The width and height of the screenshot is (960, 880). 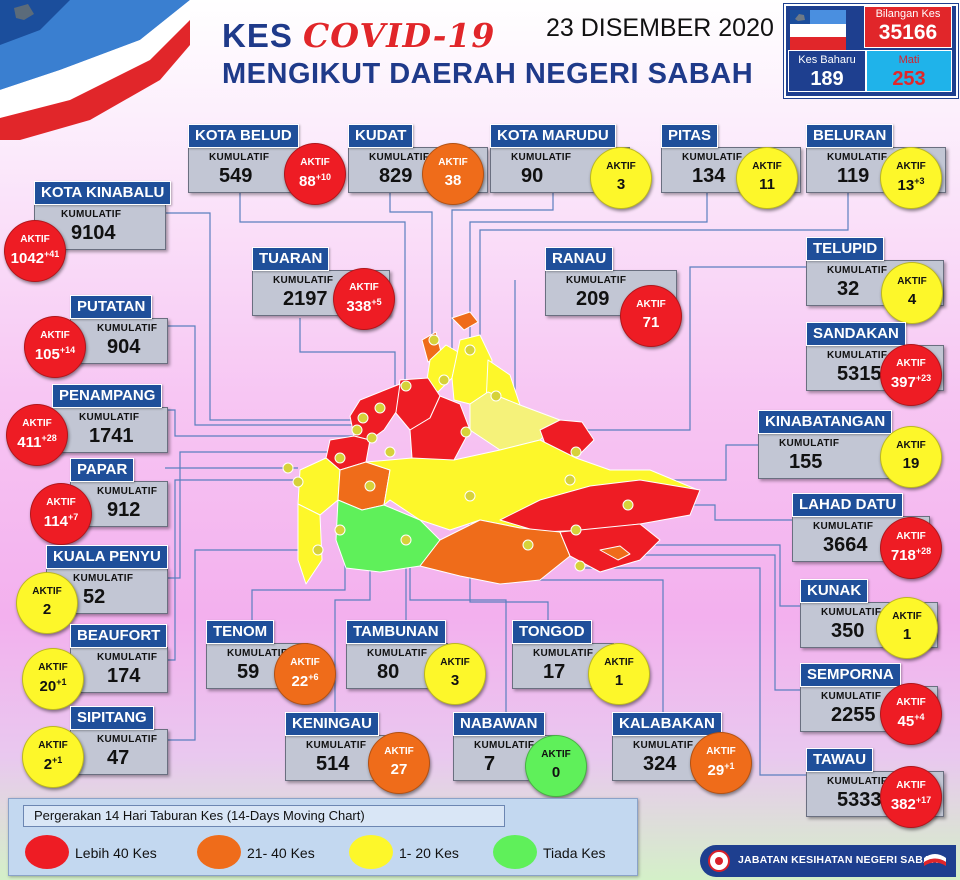 What do you see at coordinates (853, 176) in the screenshot?
I see `kumulatif-value: 119` at bounding box center [853, 176].